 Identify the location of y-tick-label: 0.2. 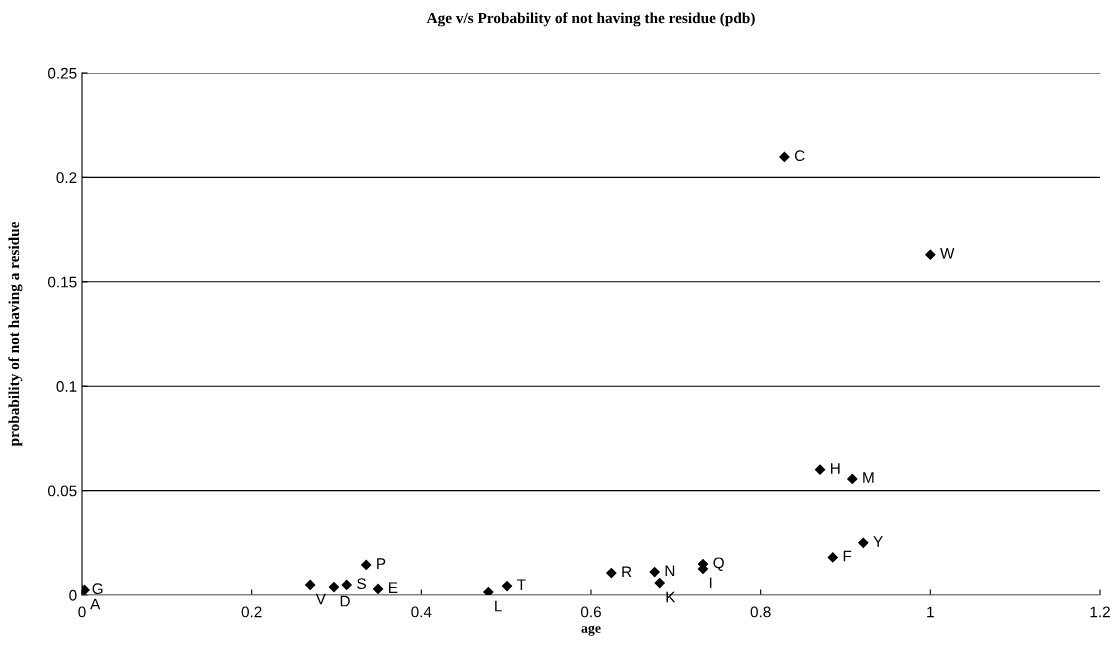
(66, 178).